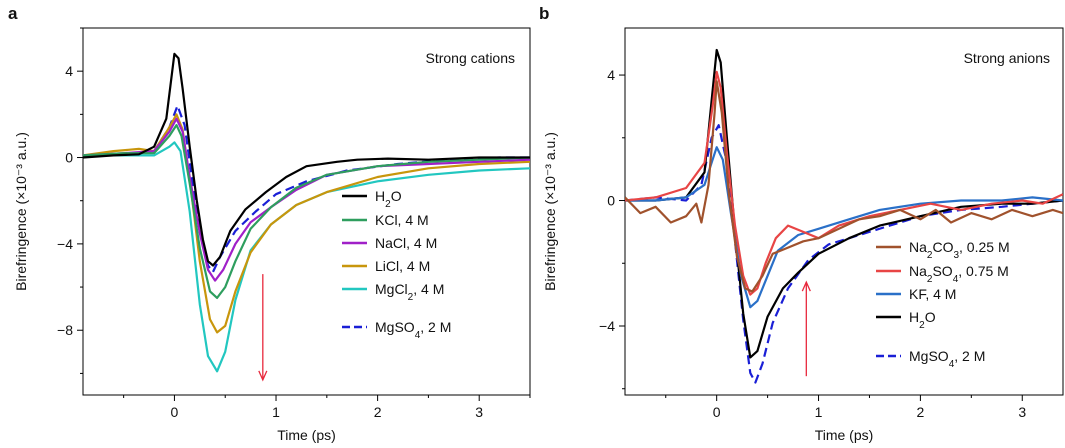  Describe the element at coordinates (402, 220) in the screenshot. I see `legend-entry: KCl, 4 M` at that location.